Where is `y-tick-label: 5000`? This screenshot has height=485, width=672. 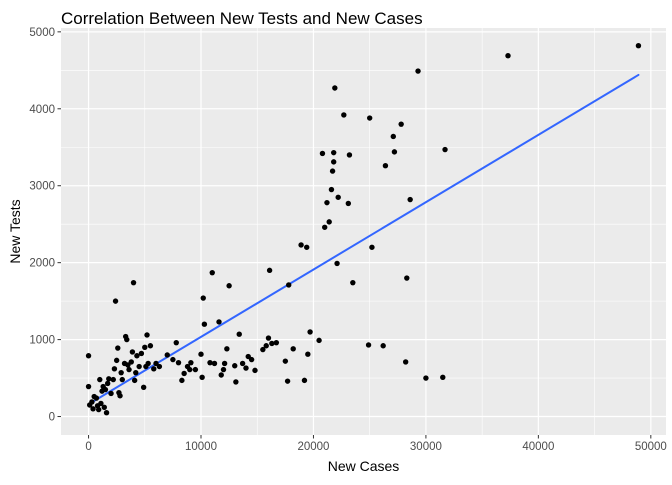
y-tick-label: 5000 is located at coordinates (42, 33).